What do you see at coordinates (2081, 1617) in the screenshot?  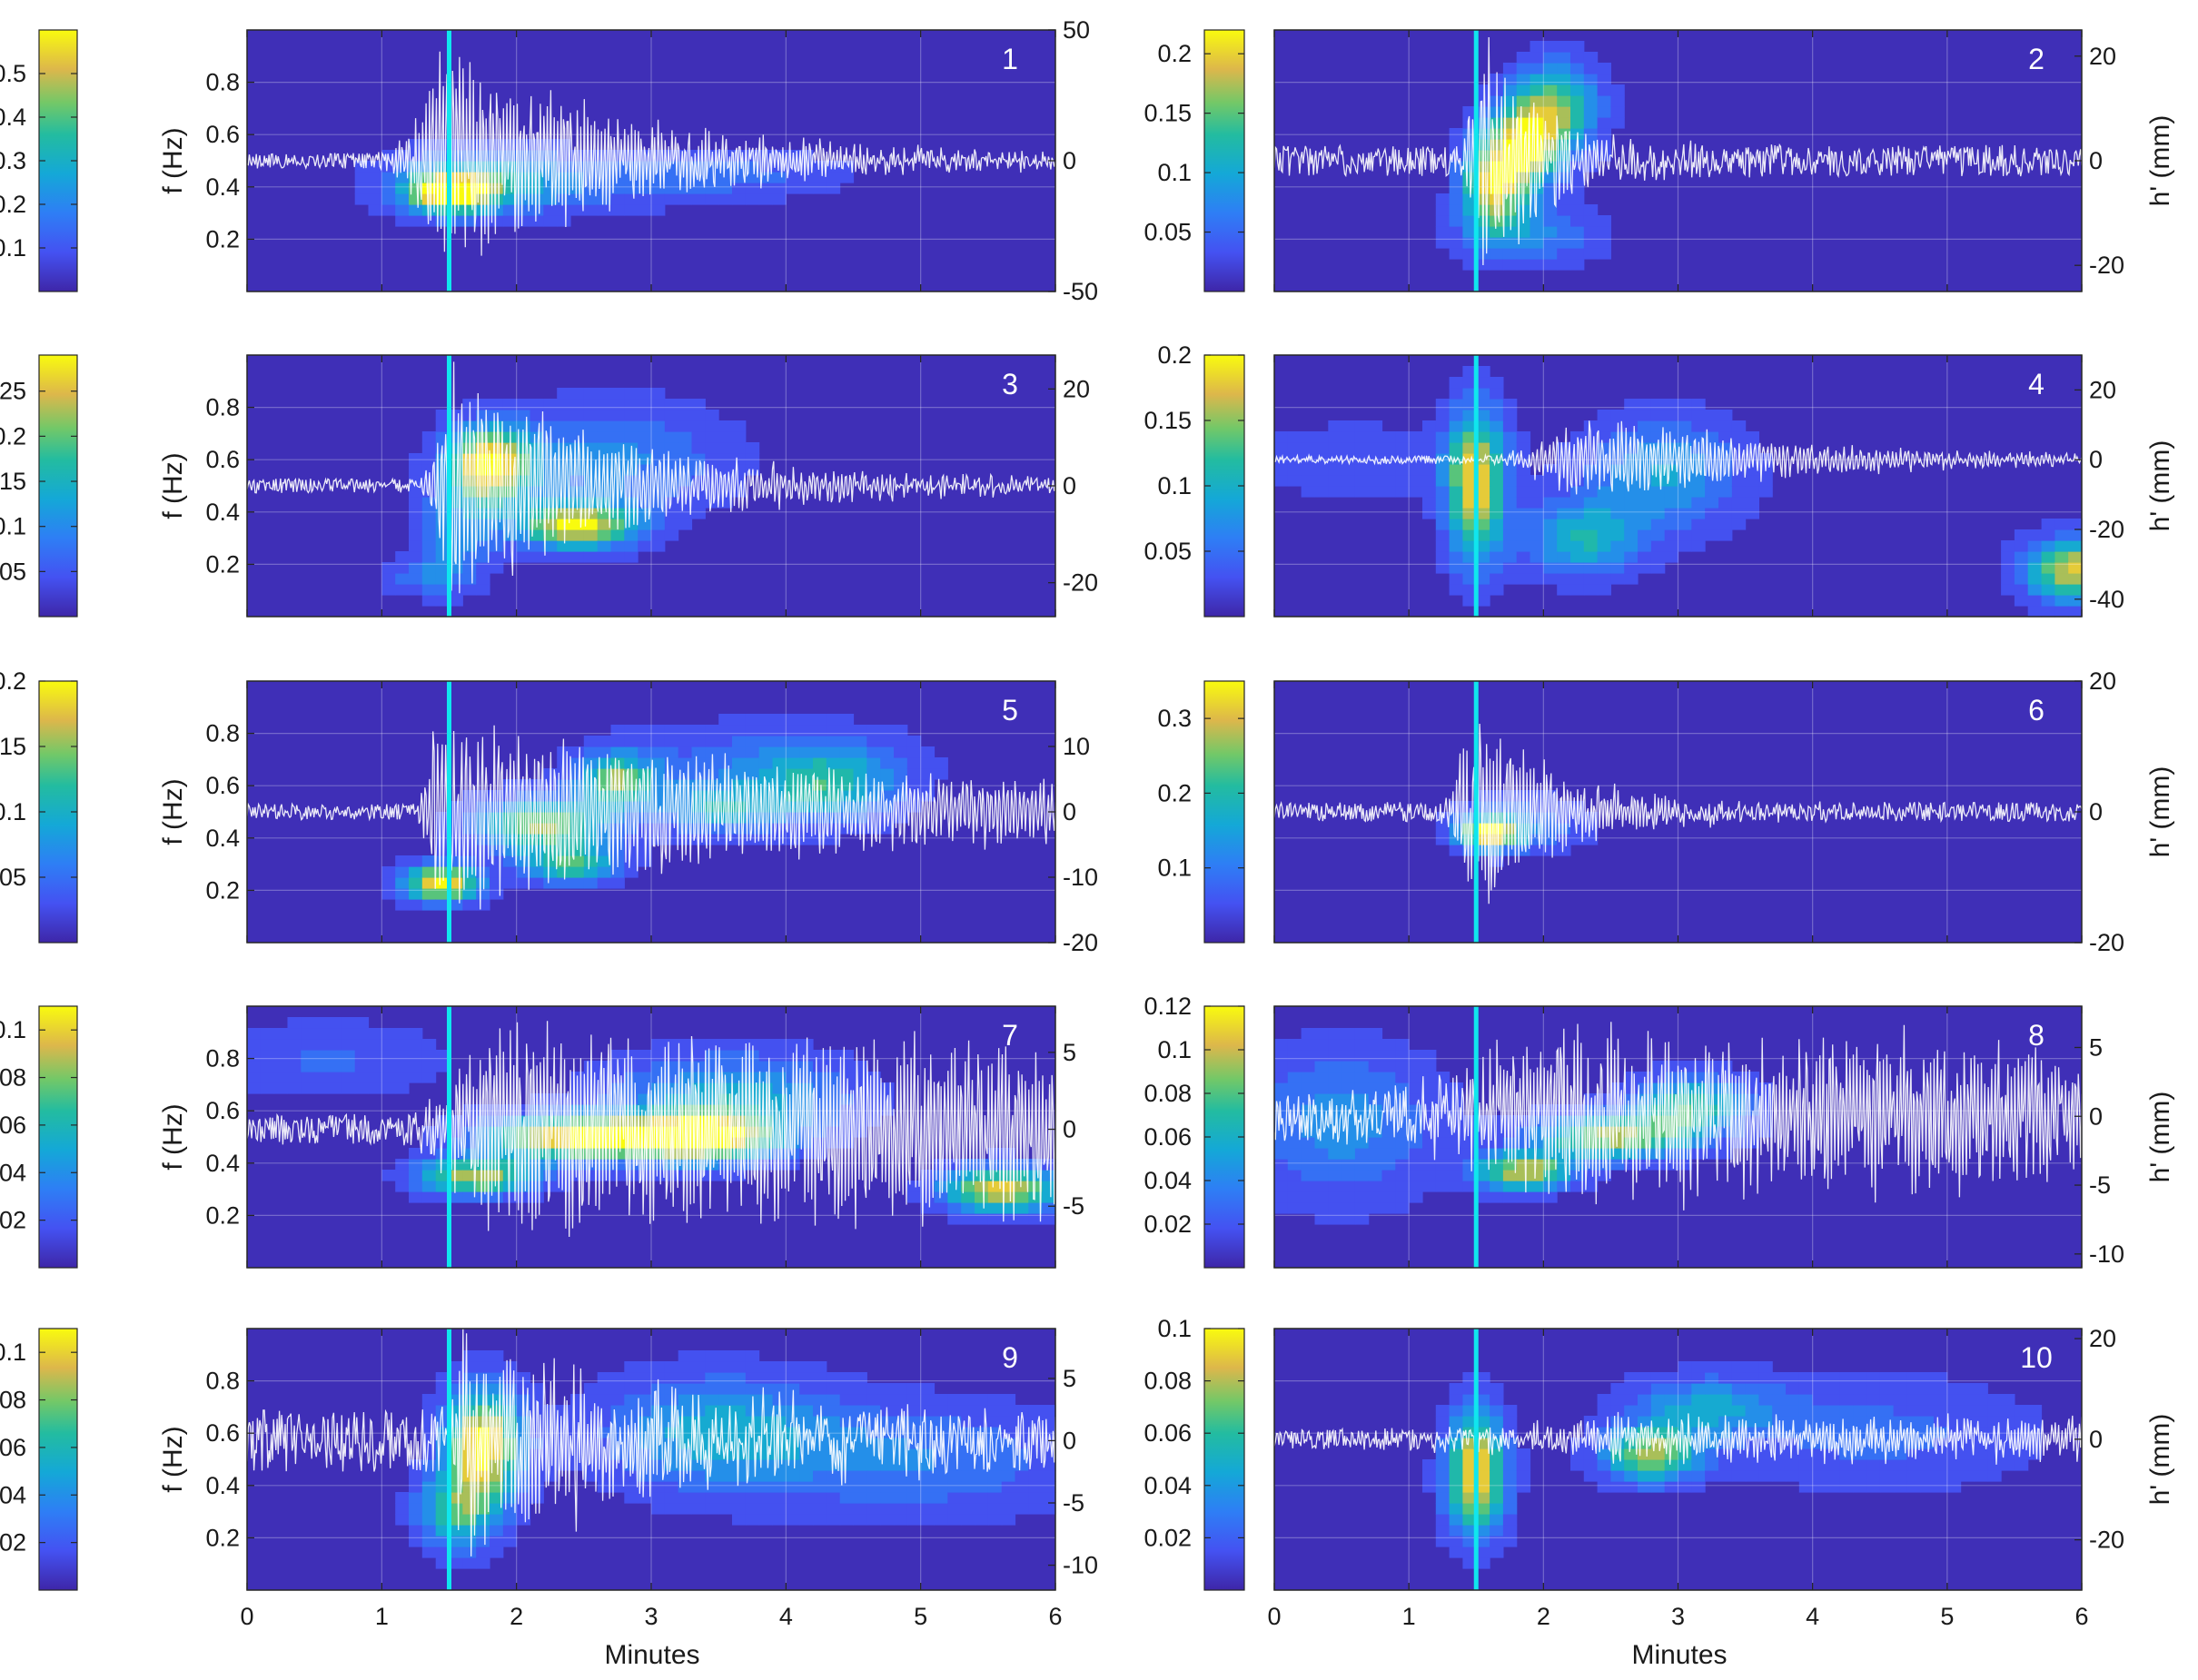 I see `x-tick-label: 6` at bounding box center [2081, 1617].